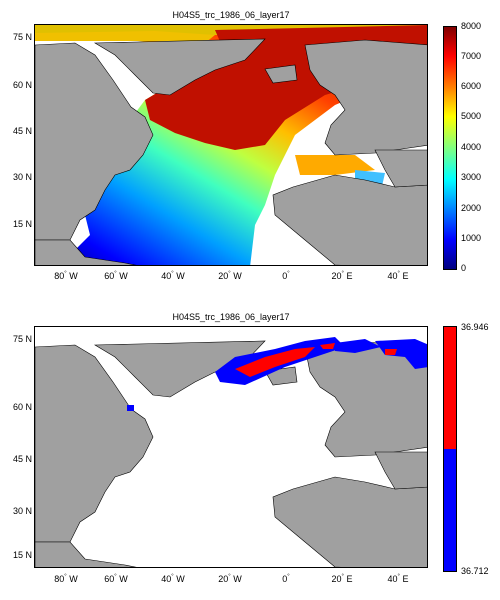  Describe the element at coordinates (173, 276) in the screenshot. I see `top-lon-label-40w: 40° W` at that location.